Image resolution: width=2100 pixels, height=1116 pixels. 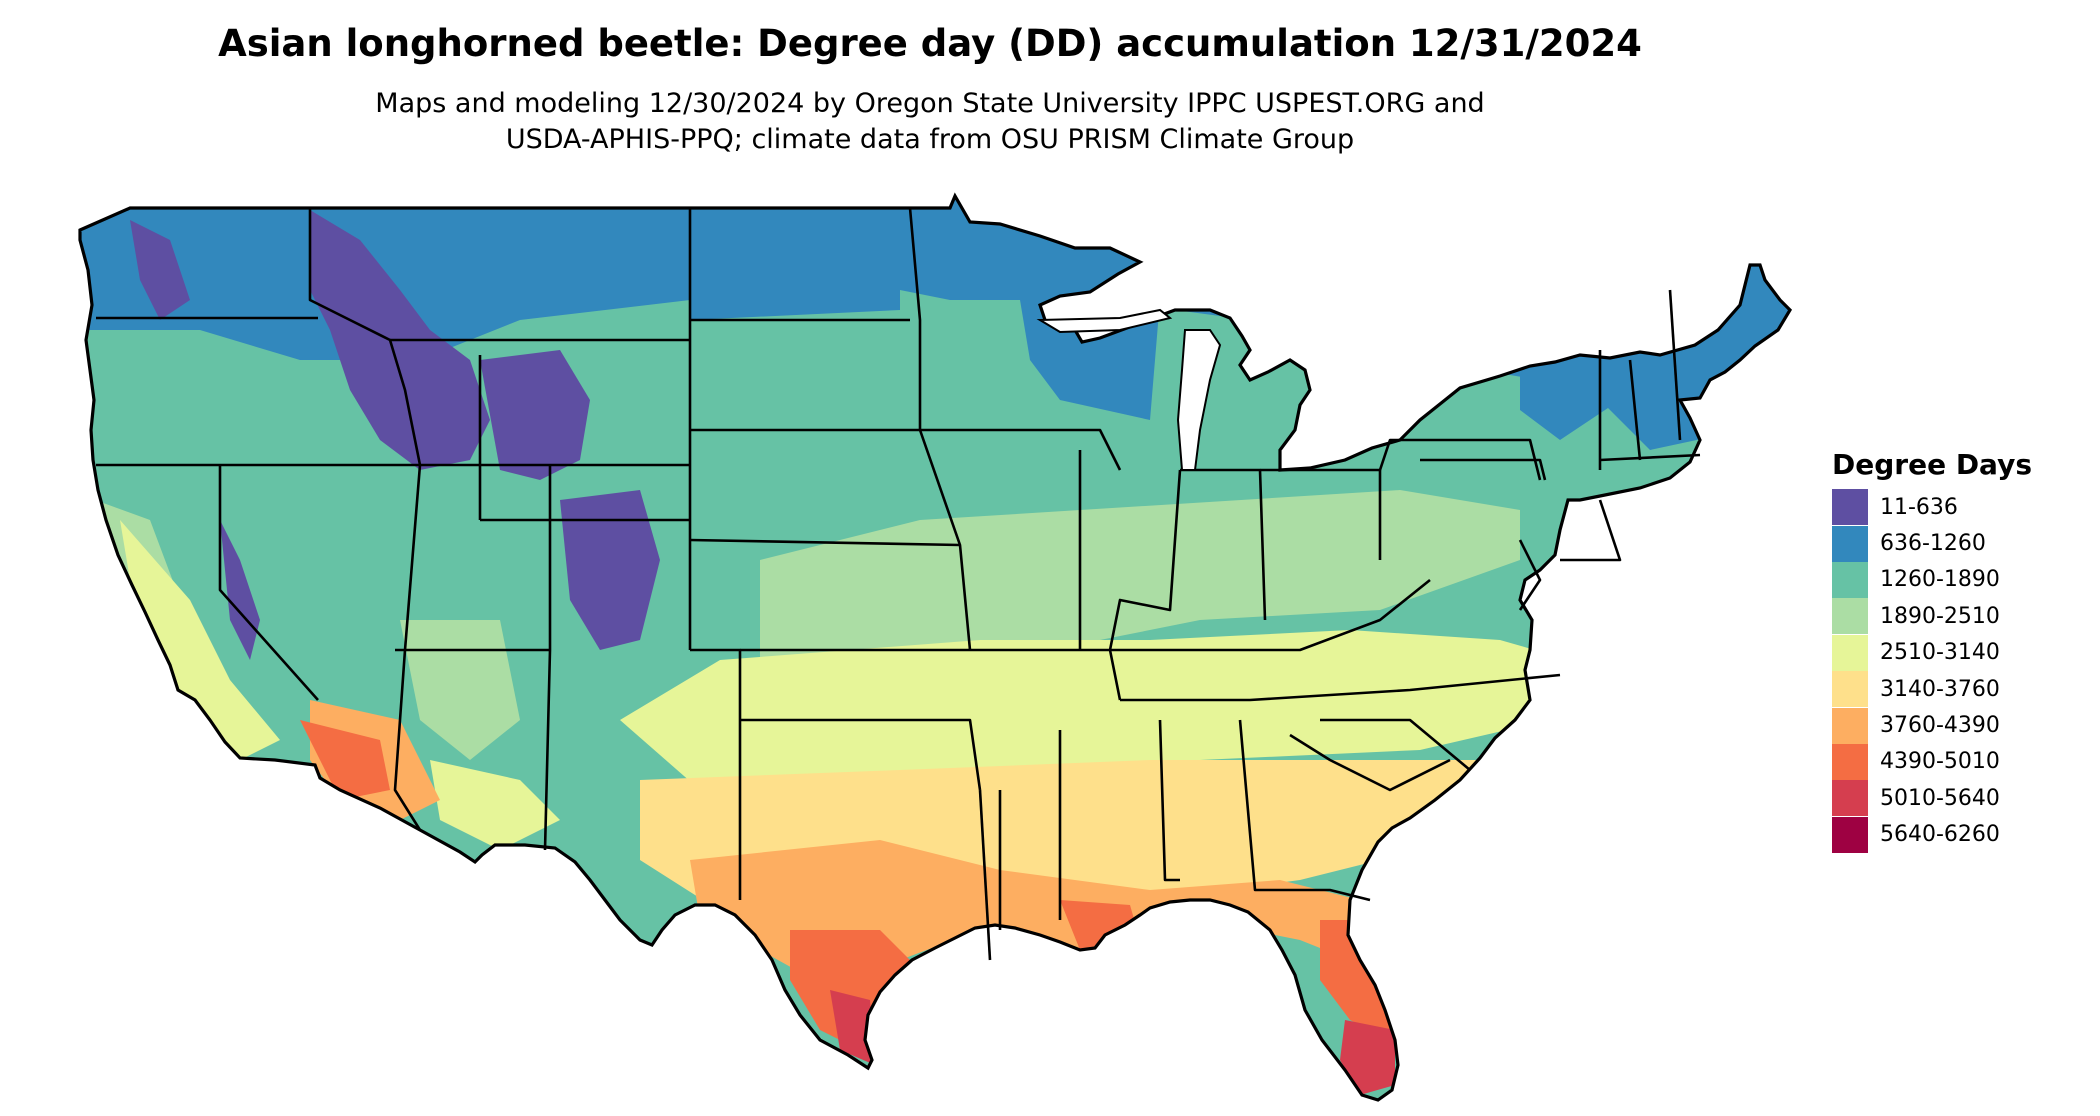 I want to click on legend-label: 2510-3140, so click(x=1940, y=653).